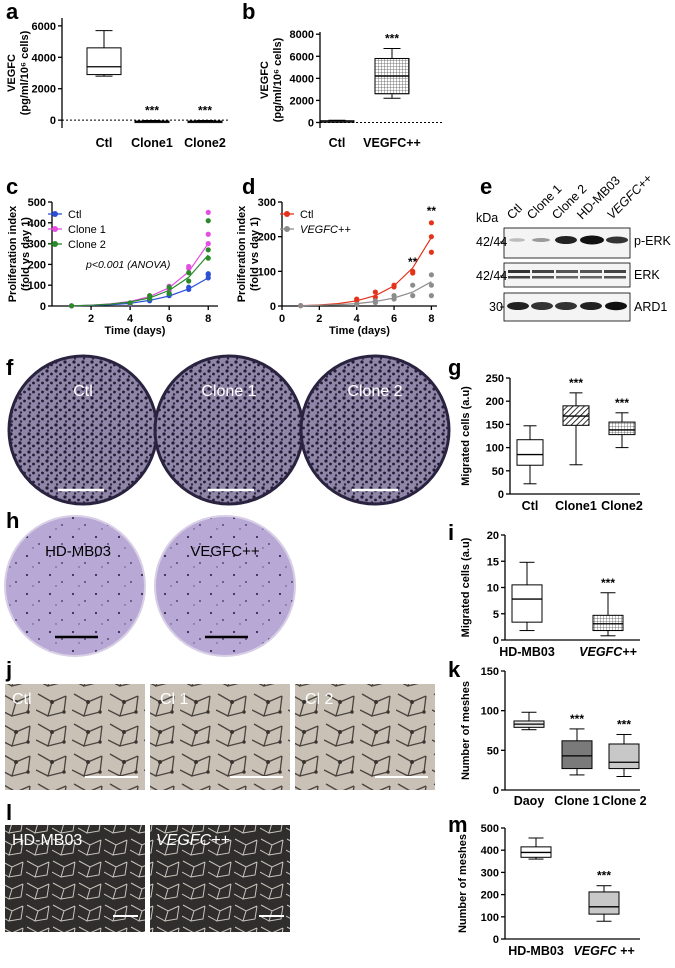 The image size is (675, 968). What do you see at coordinates (147, 878) in the screenshot?
I see `panel-l-images: HD-MB03 VEGFC++` at bounding box center [147, 878].